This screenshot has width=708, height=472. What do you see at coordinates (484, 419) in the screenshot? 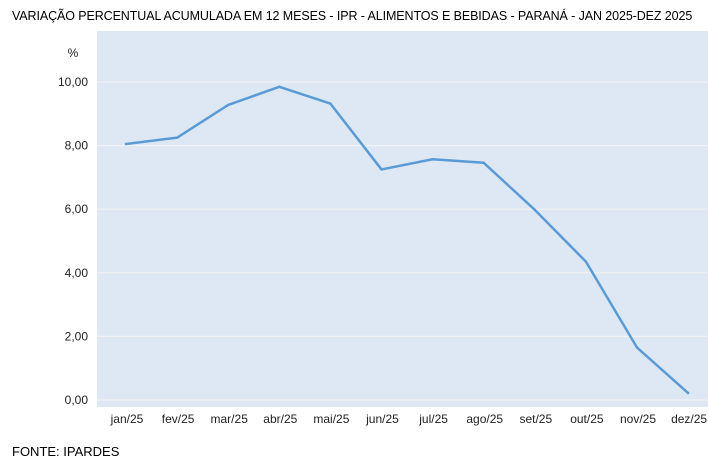
I see `x-tick-label: ago/25` at bounding box center [484, 419].